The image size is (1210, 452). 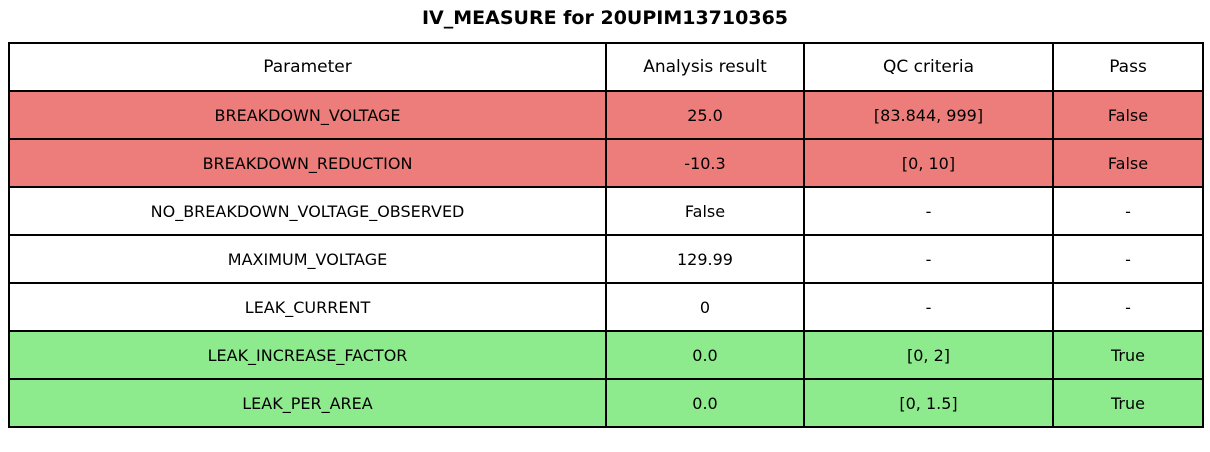 I want to click on table-row: LEAK_PER_AREA 0.0 [0, 1.5] True, so click(x=606, y=403).